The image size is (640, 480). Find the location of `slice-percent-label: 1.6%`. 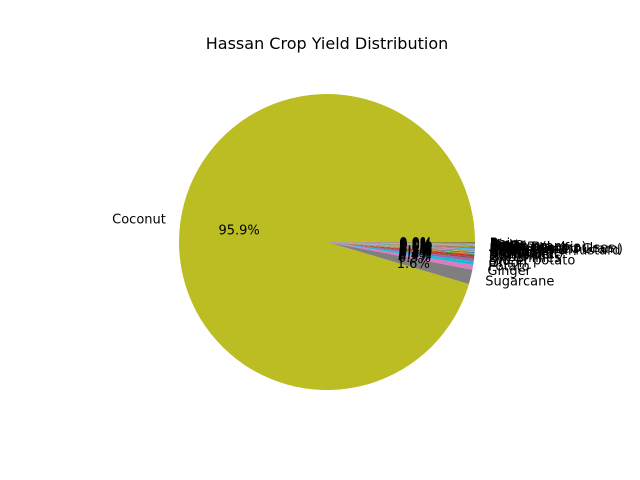

slice-percent-label: 1.6% is located at coordinates (413, 264).